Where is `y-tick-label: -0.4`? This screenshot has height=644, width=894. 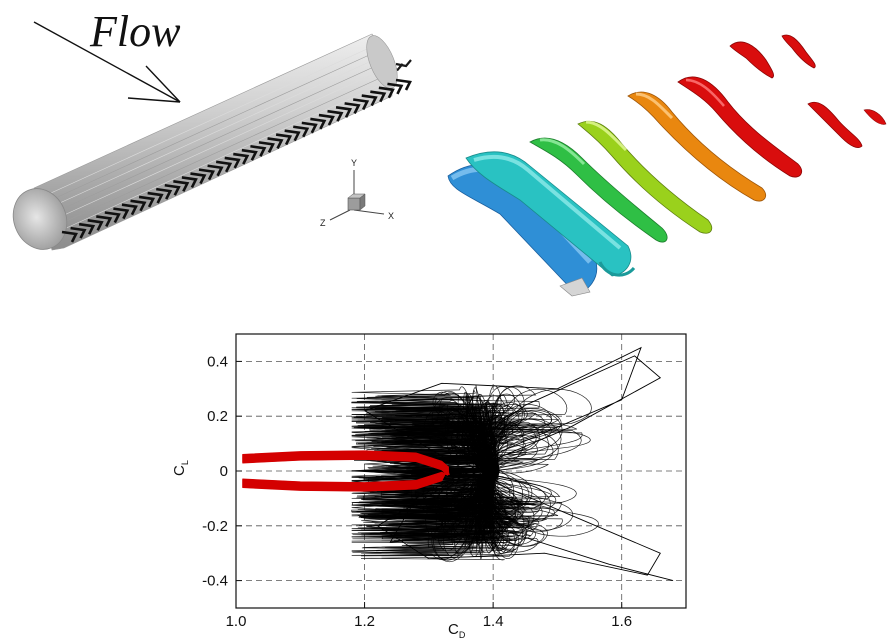
y-tick-label: -0.4 is located at coordinates (215, 581).